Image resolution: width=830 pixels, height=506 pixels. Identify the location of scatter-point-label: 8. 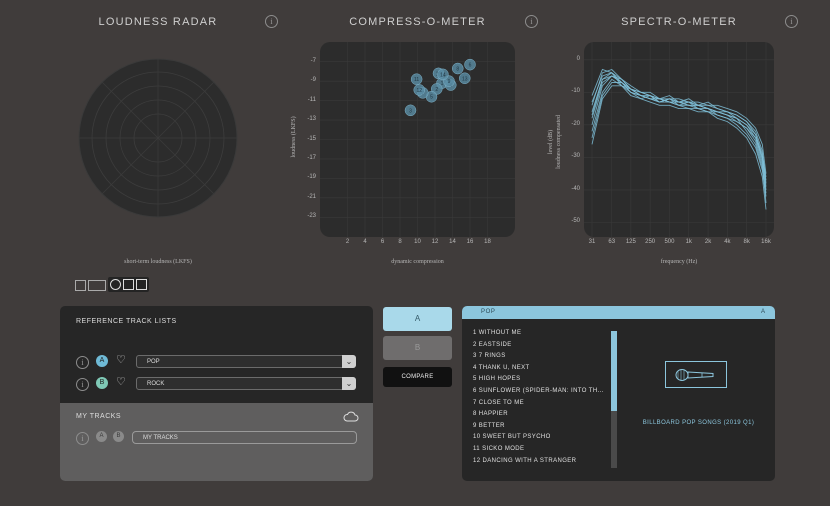
(457, 70).